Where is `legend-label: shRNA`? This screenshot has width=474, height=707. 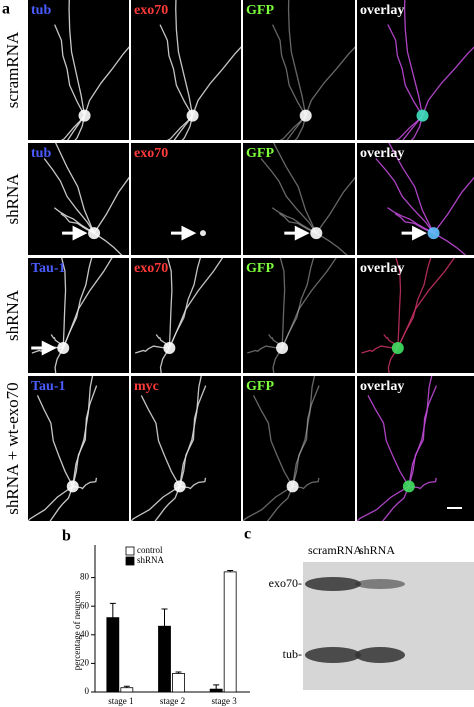 legend-label: shRNA is located at coordinates (151, 560).